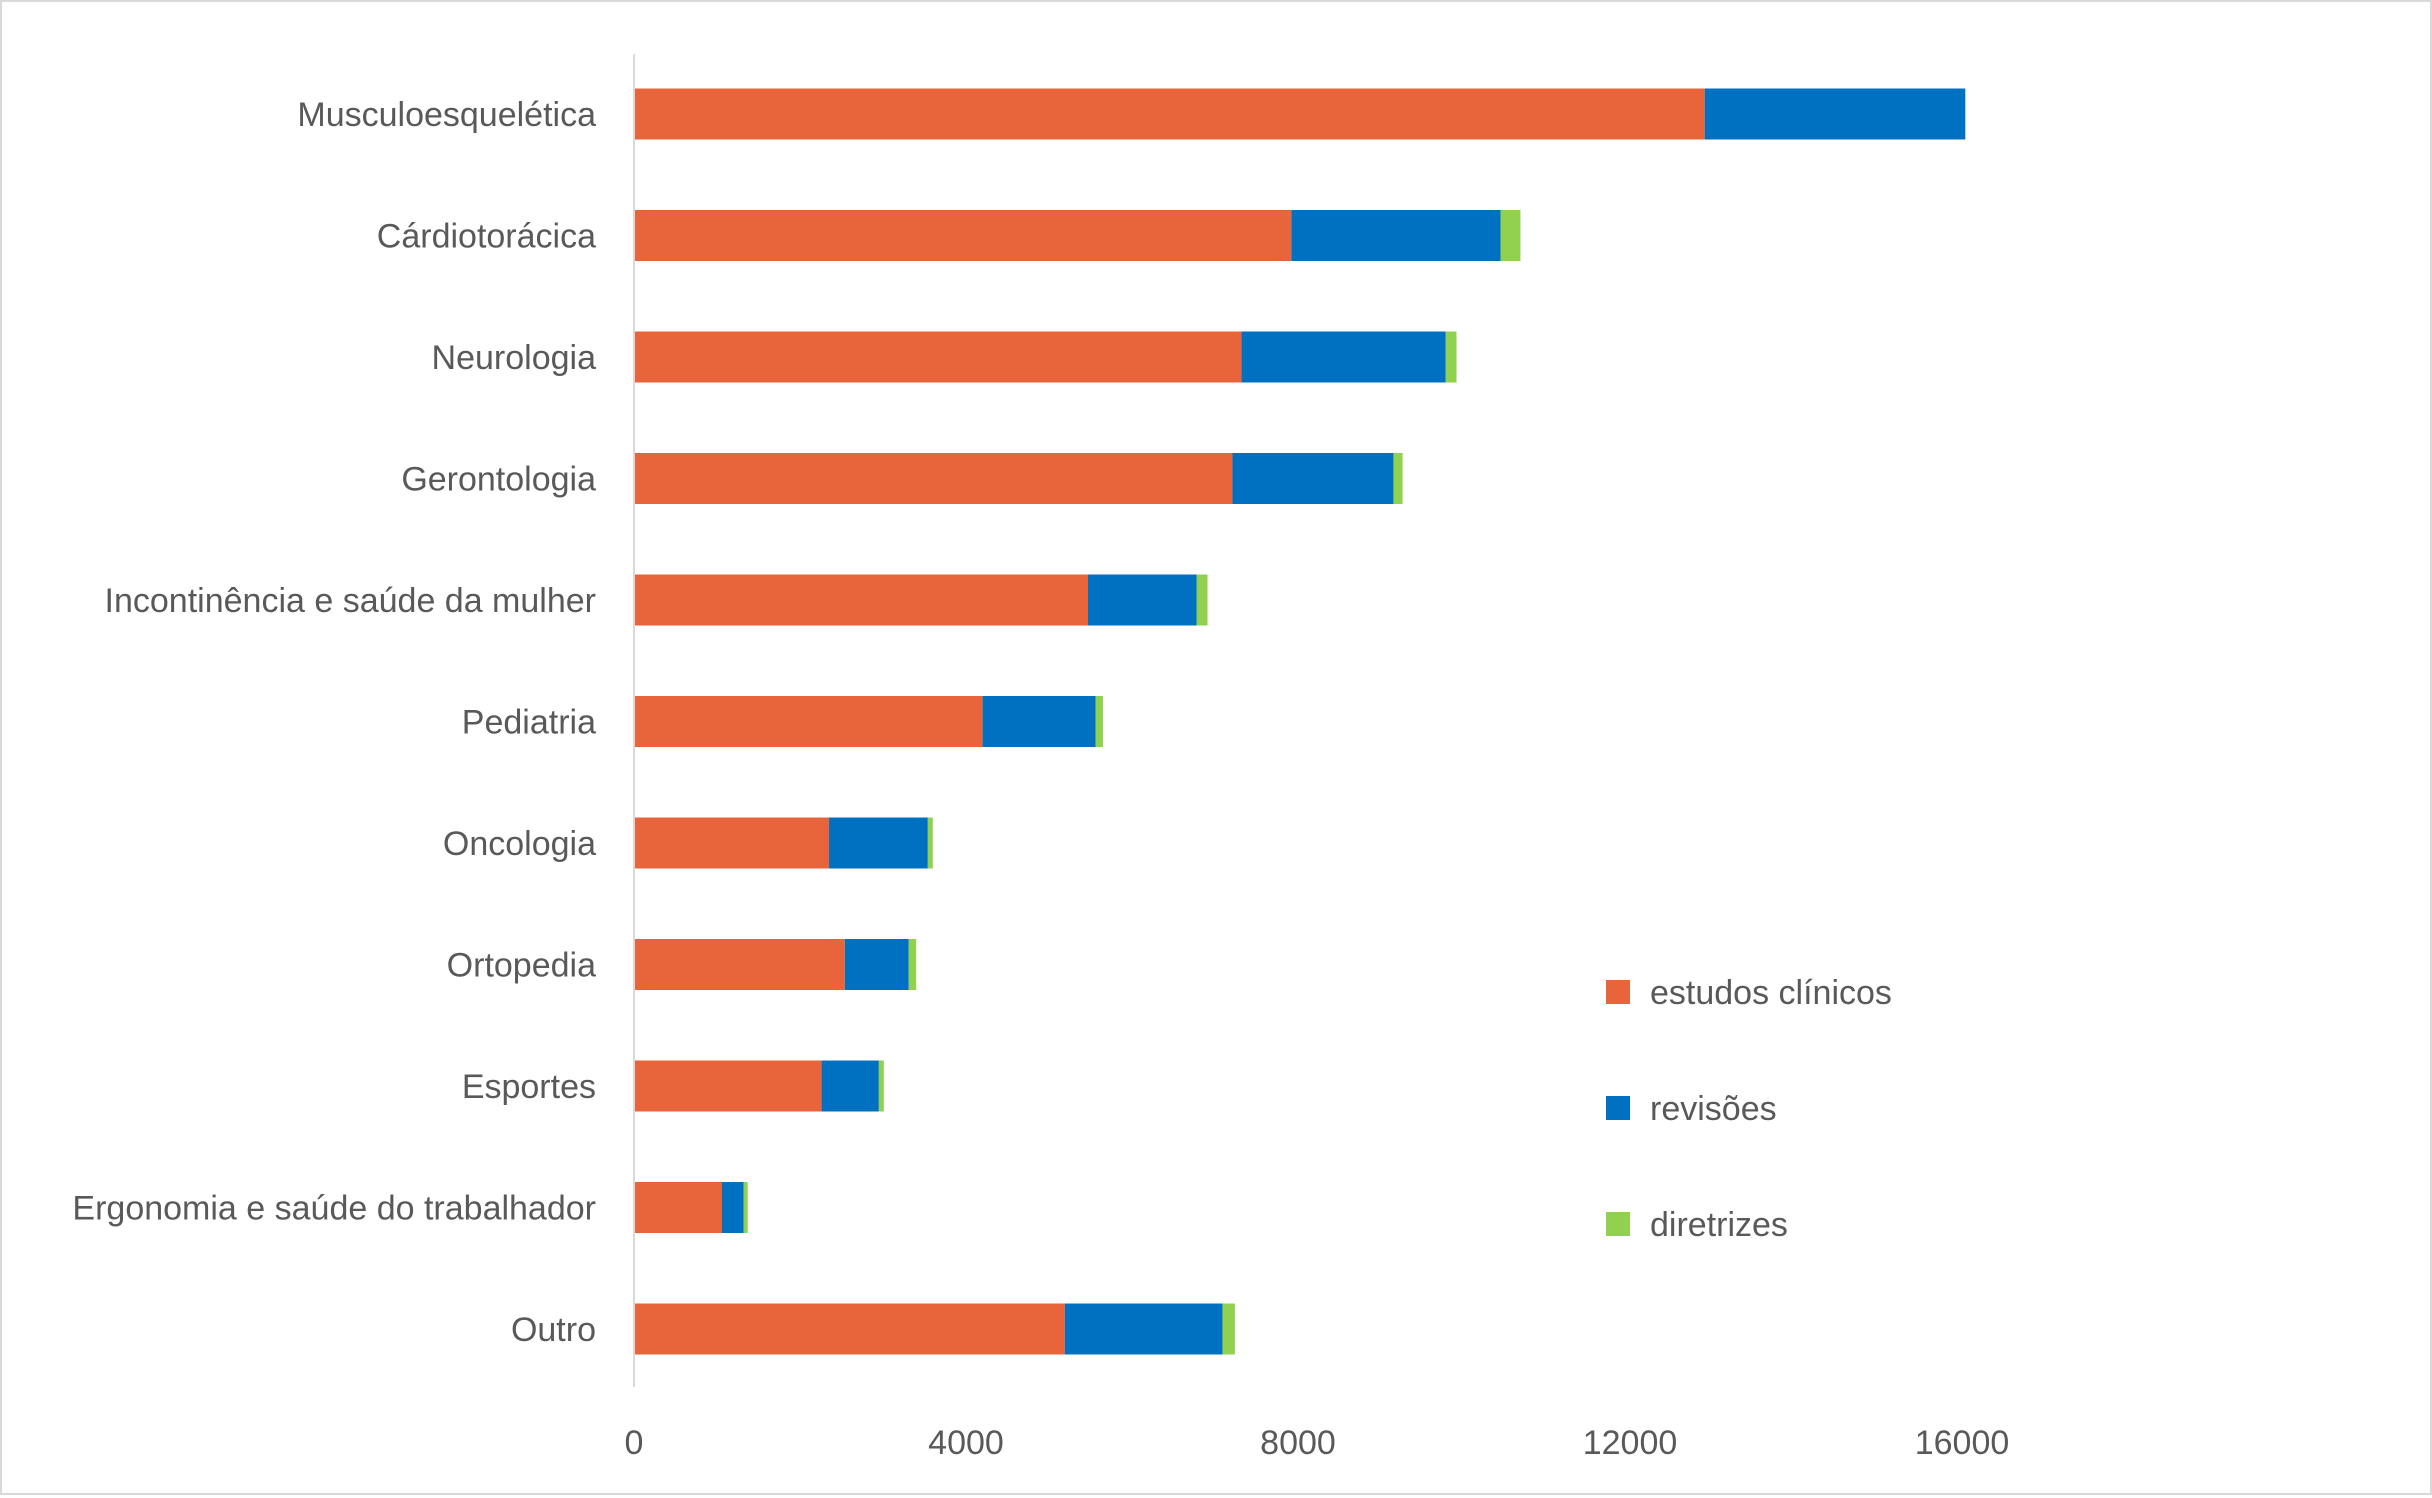 This screenshot has width=2432, height=1498. Describe the element at coordinates (1630, 1443) in the screenshot. I see `x-tick-label: 12000` at that location.